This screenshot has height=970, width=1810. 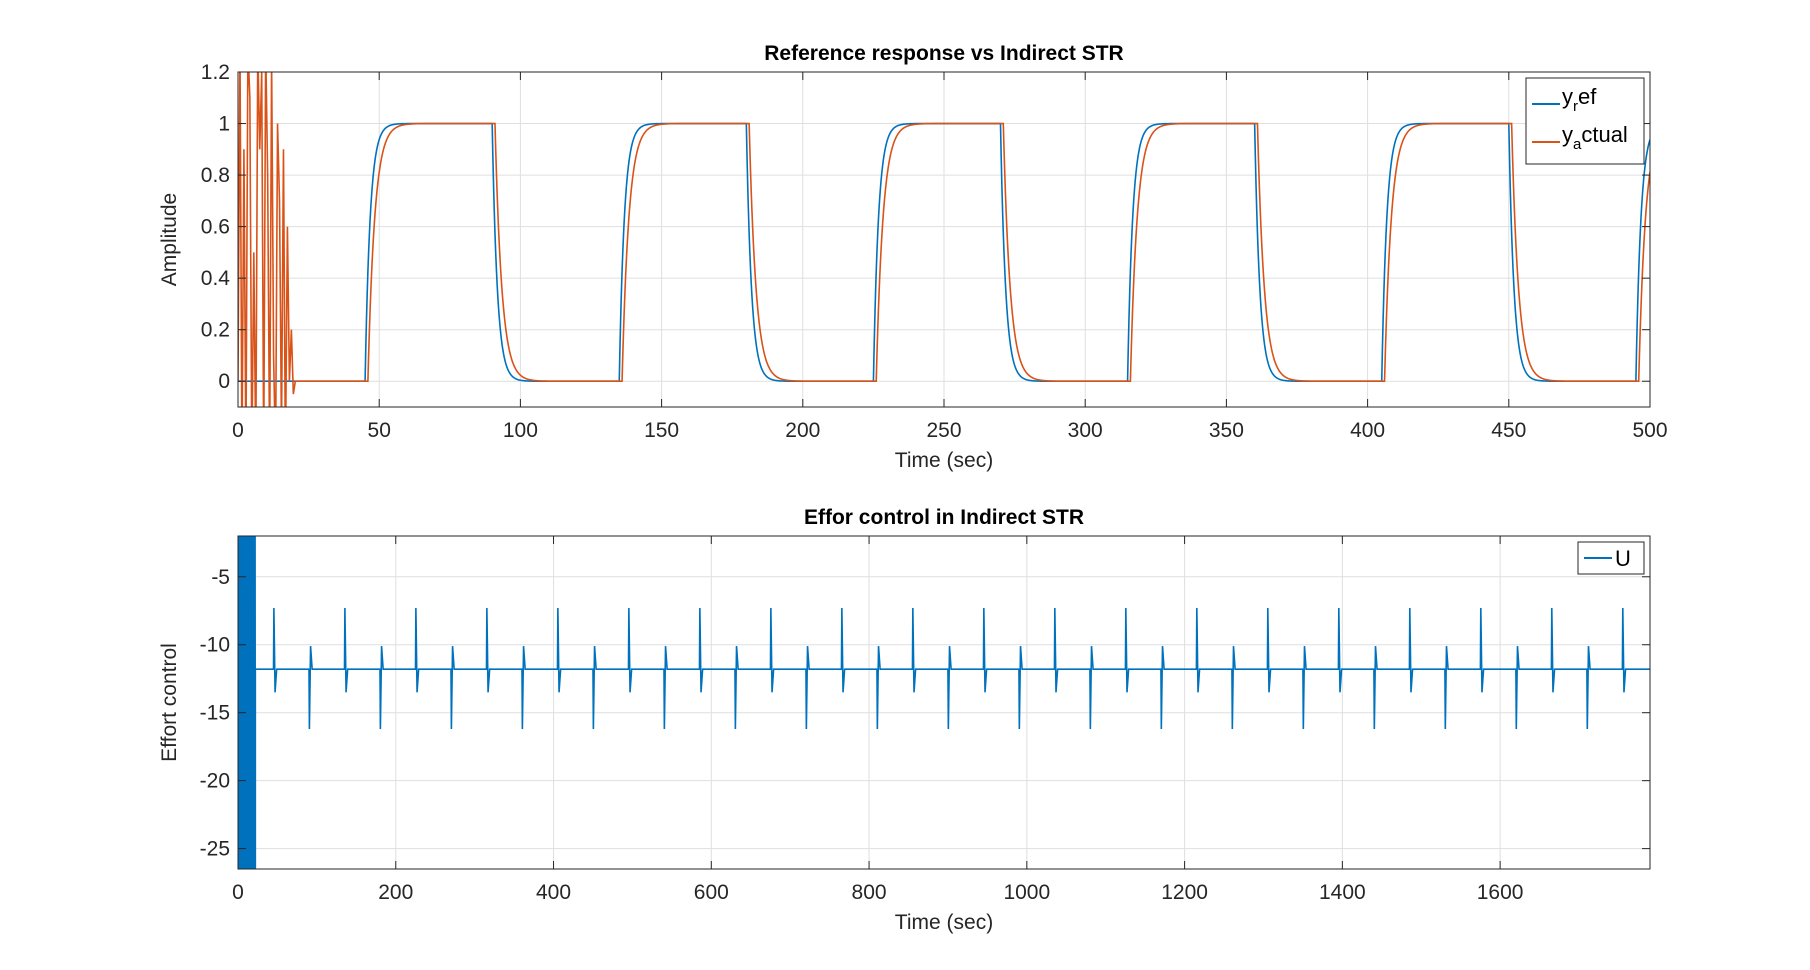 What do you see at coordinates (1508, 430) in the screenshot?
I see `c1-x-tick-label: 450` at bounding box center [1508, 430].